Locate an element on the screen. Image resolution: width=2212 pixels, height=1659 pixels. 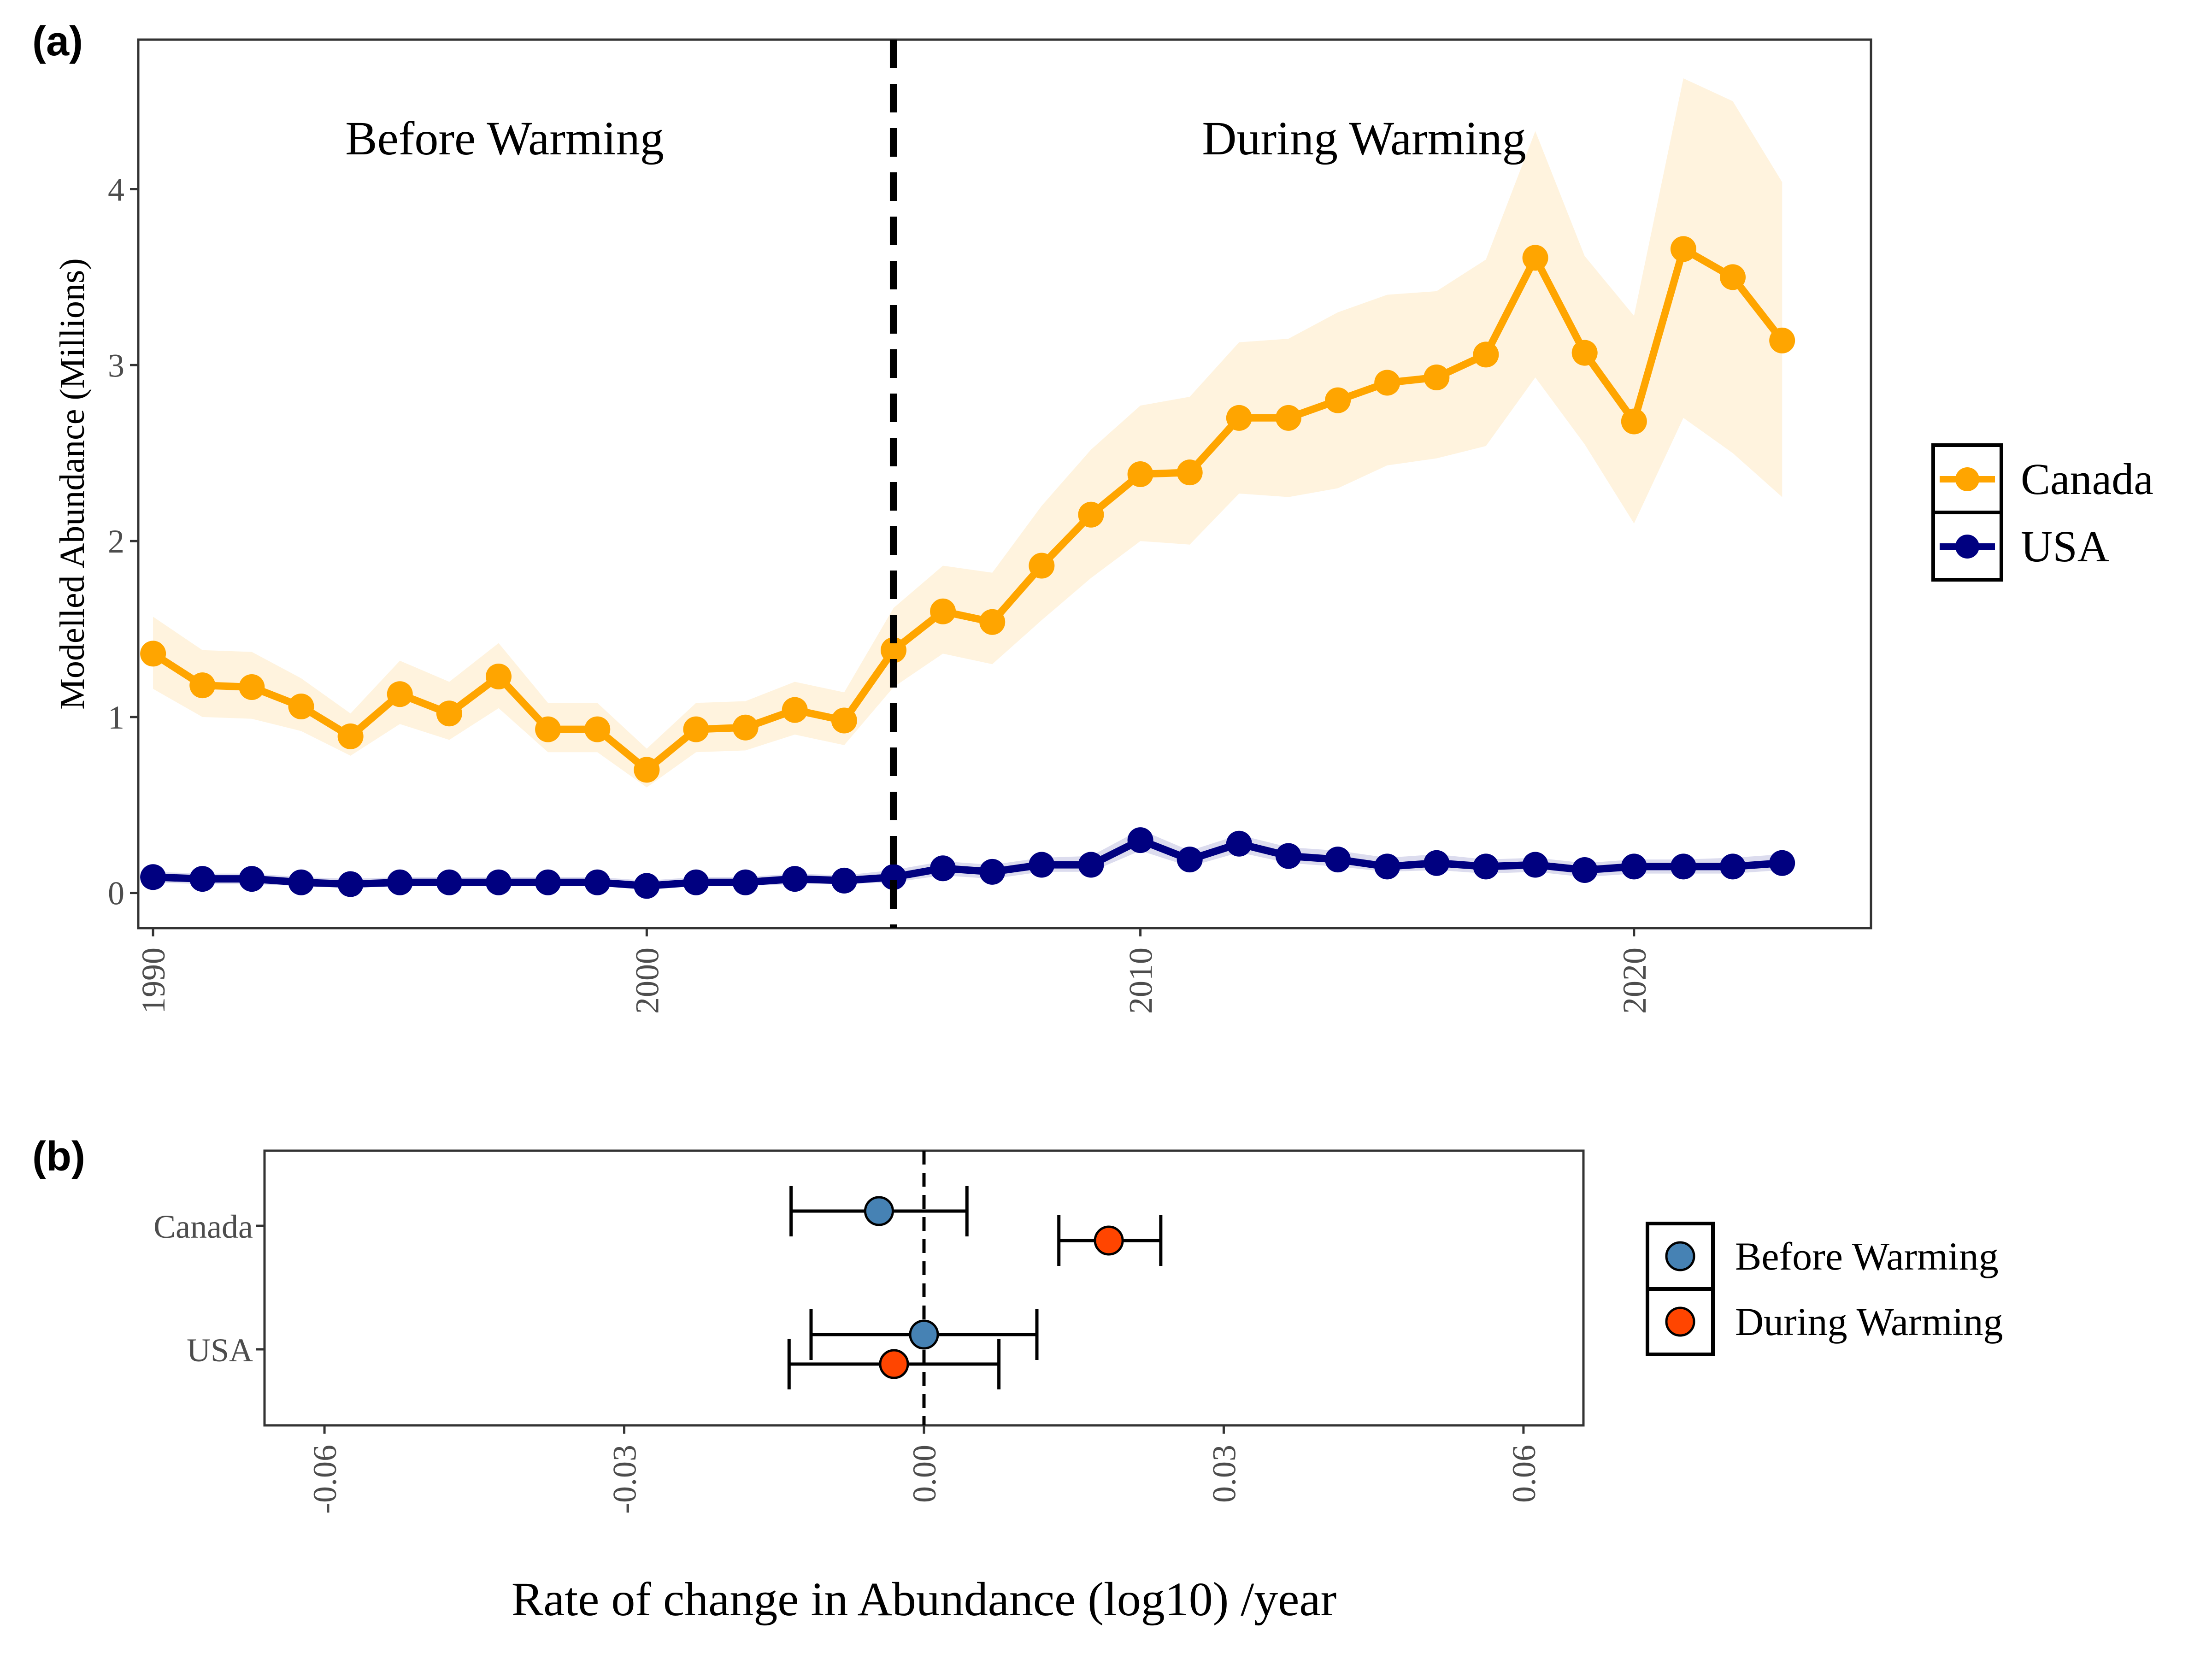
point-usa-2011 is located at coordinates (1190, 860).